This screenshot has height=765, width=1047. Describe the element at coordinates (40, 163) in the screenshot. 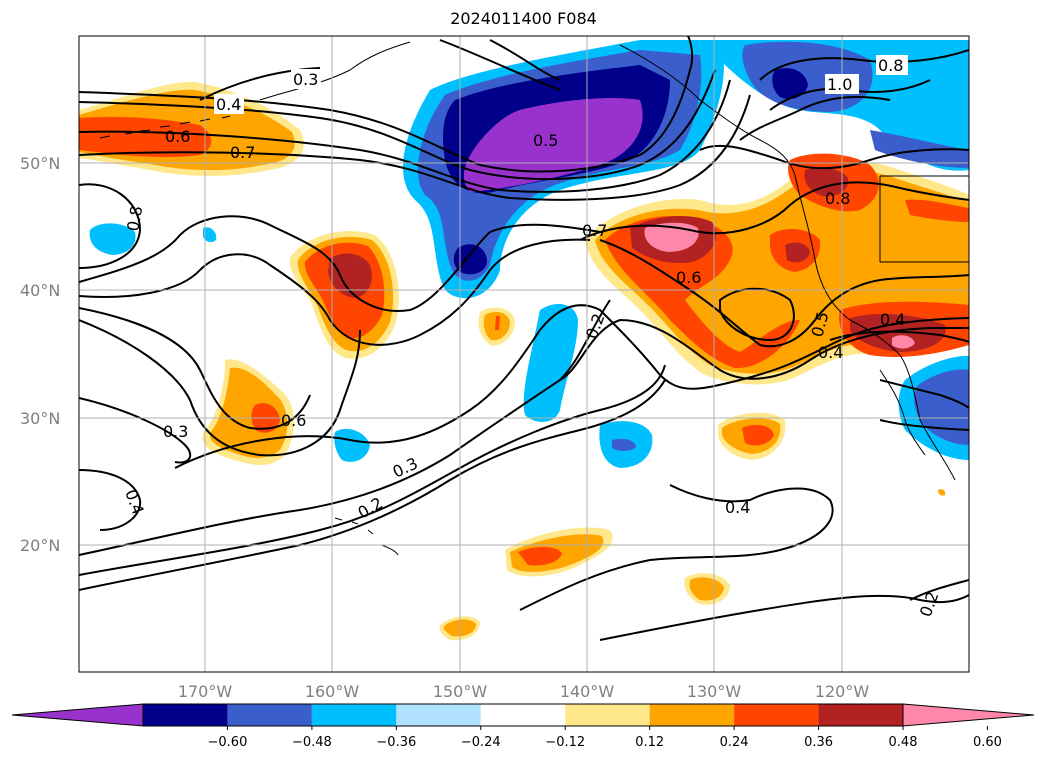

I see `latitude-label: 50°N` at that location.